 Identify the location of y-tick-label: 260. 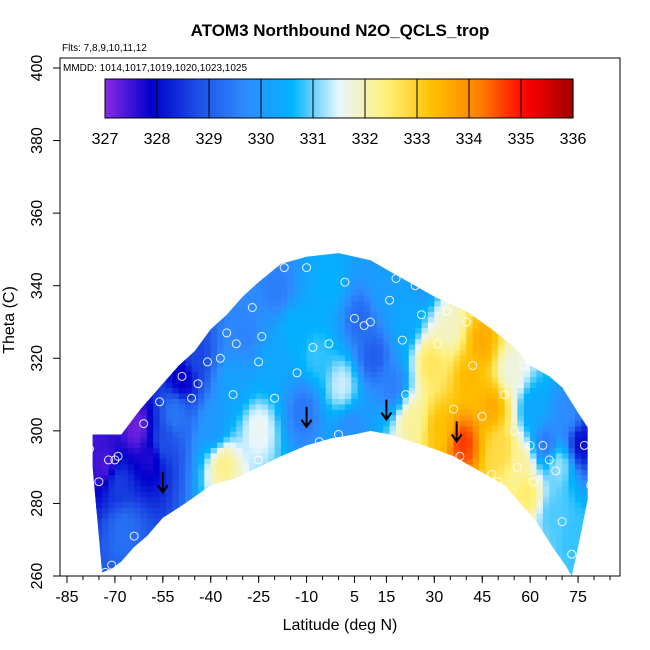
(37, 576).